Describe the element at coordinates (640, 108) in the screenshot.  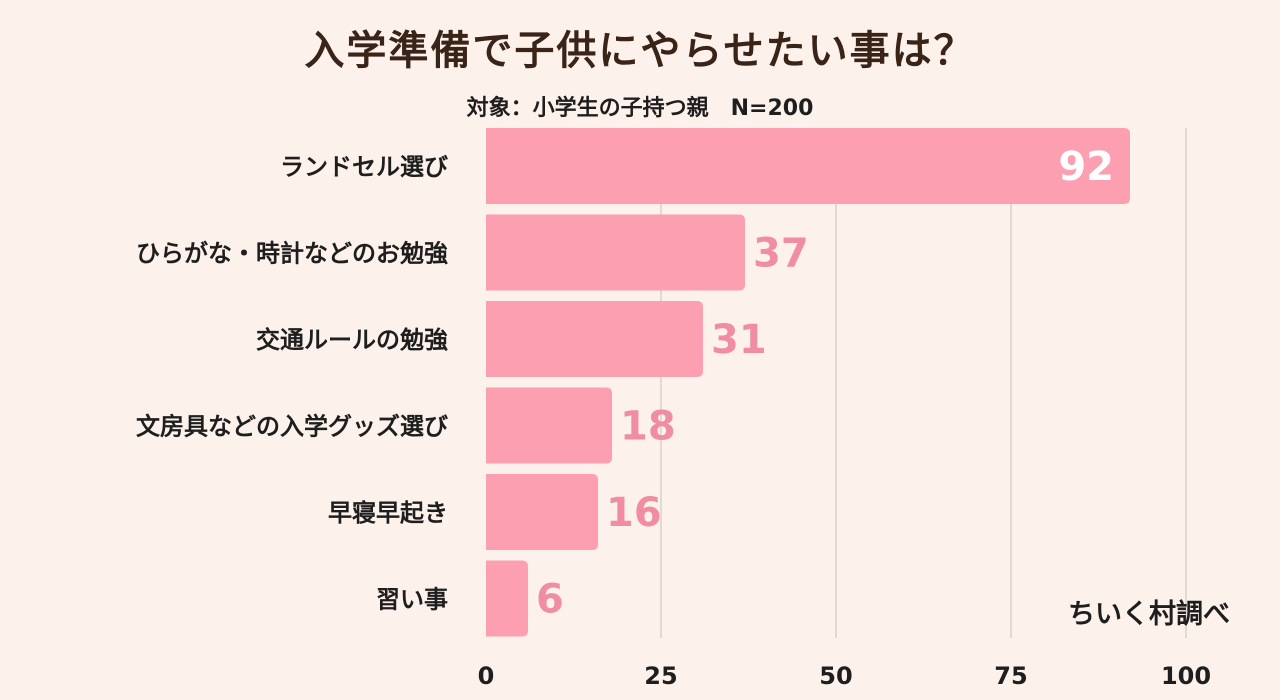
I see `chart-subtitle: 対象：小学生の子持つ親 N=200` at that location.